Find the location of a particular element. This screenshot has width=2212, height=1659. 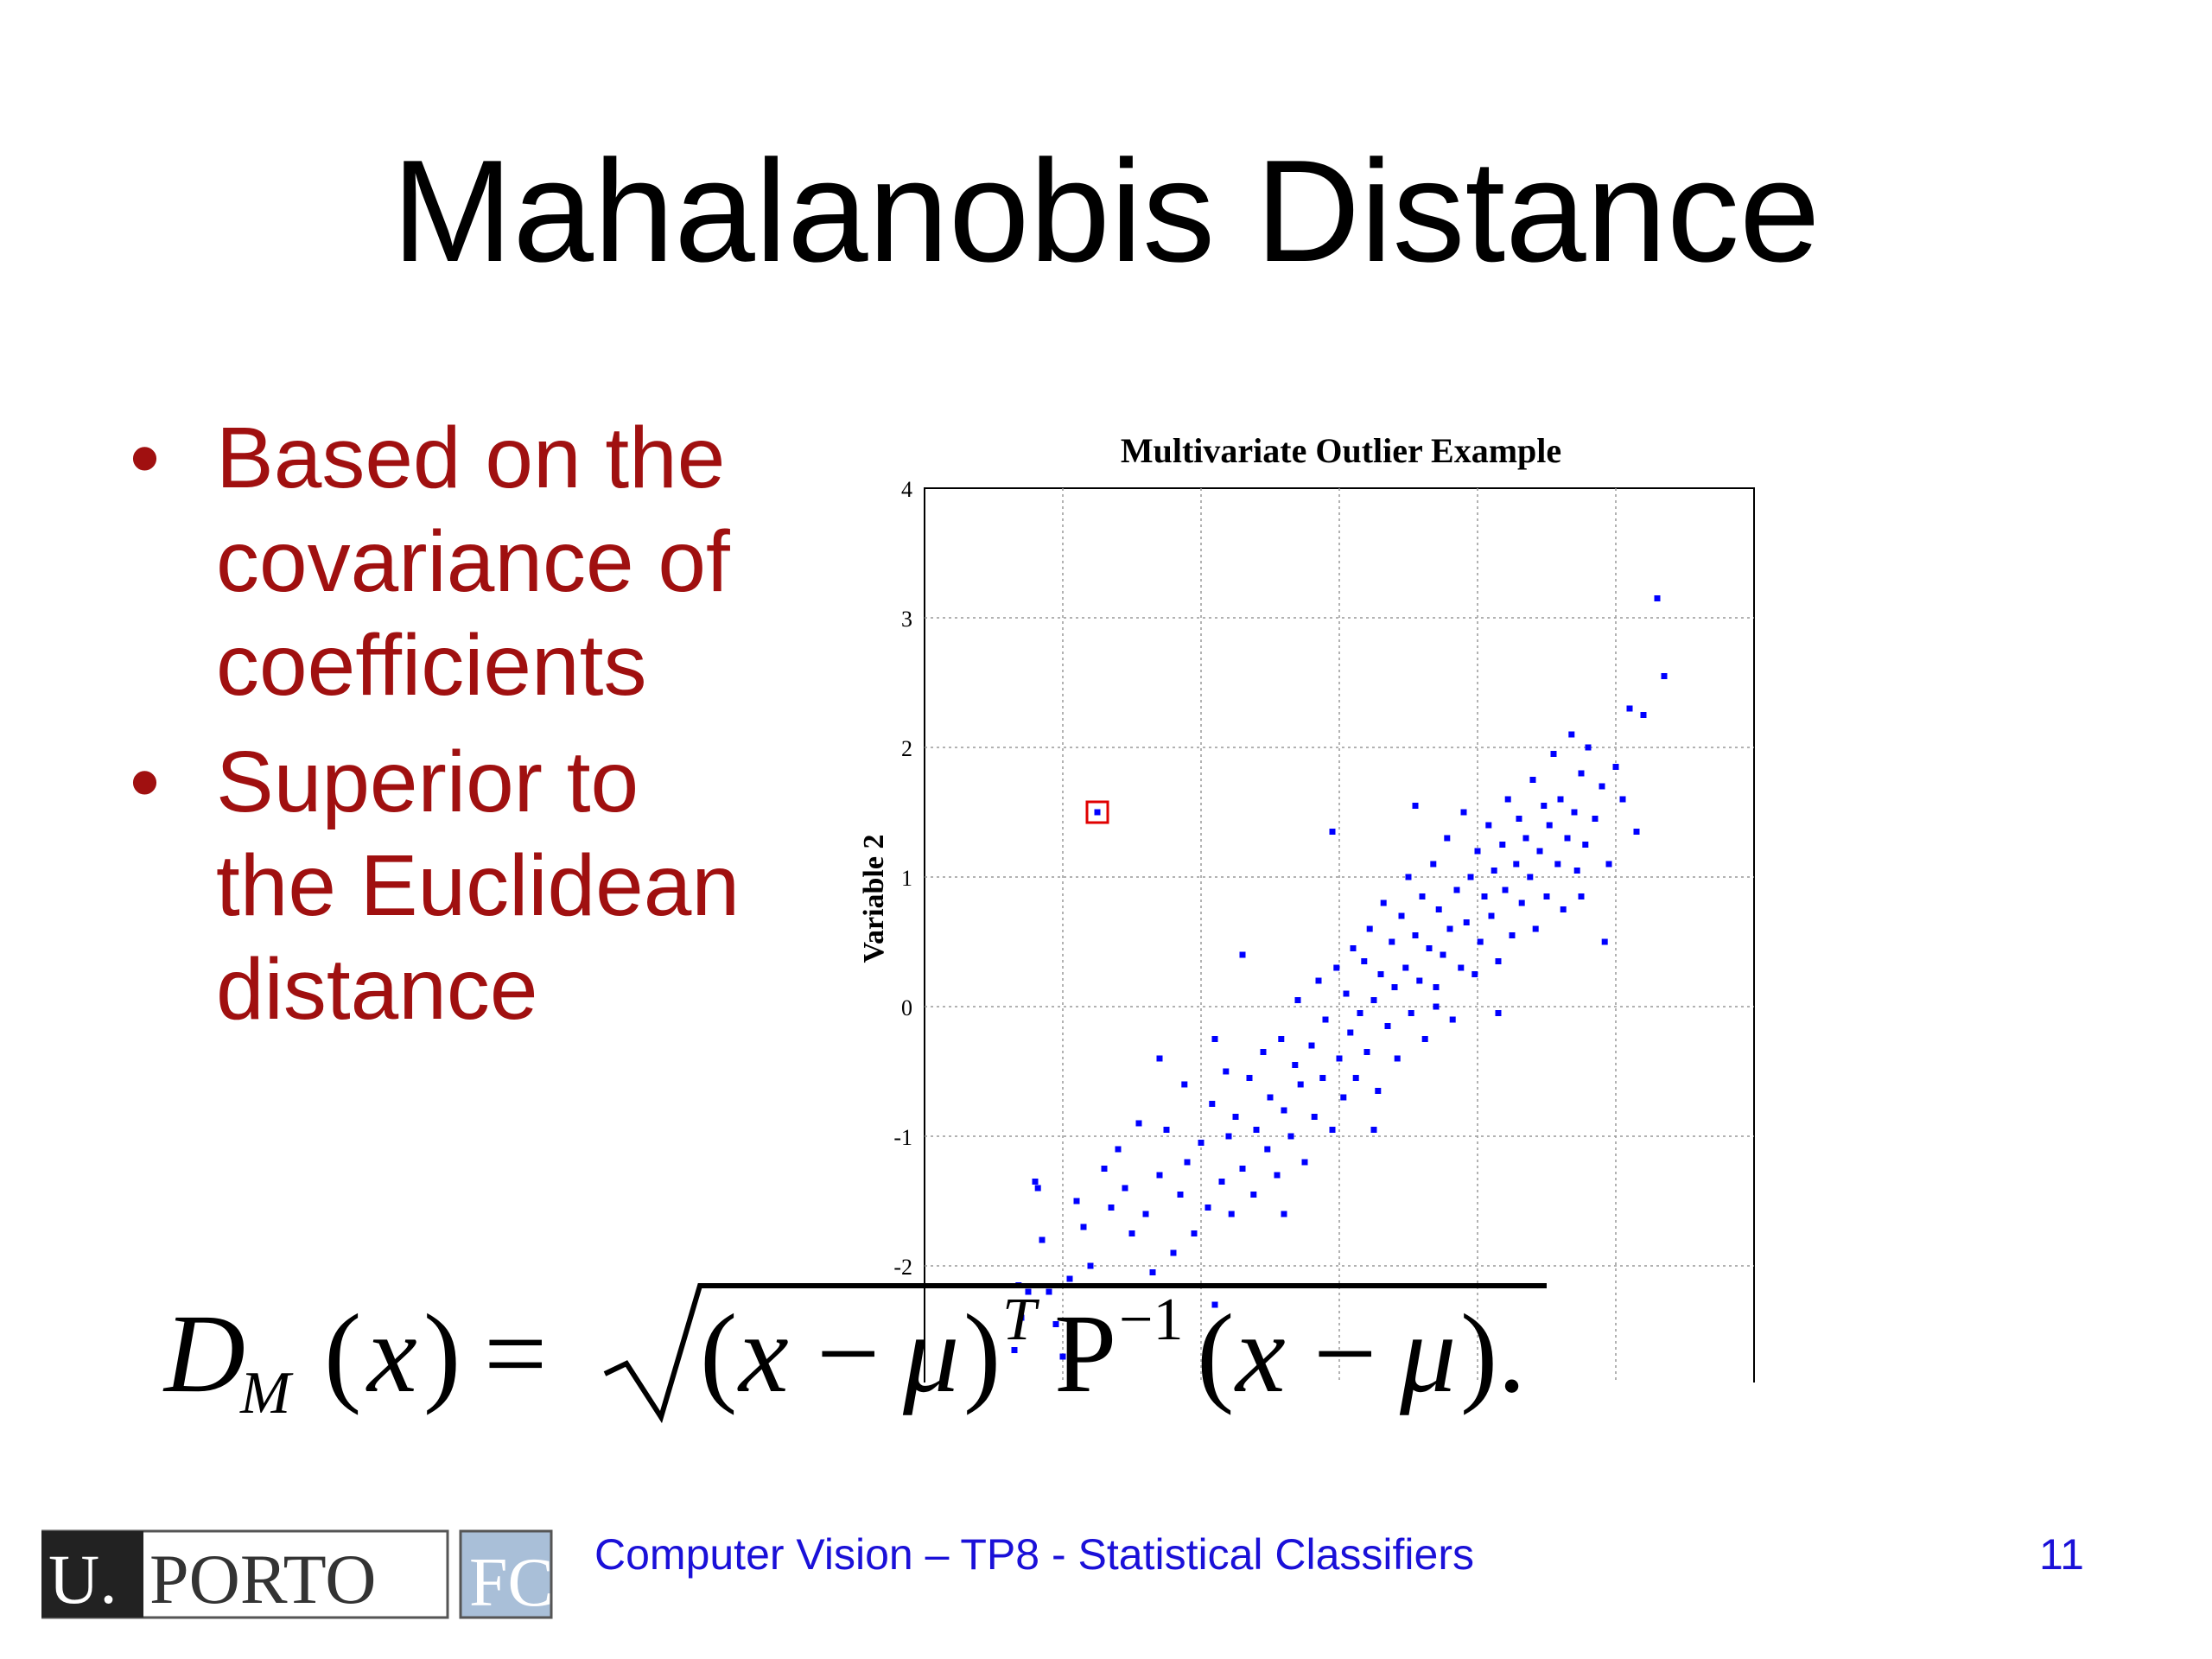

outlier-marker is located at coordinates (1097, 812).